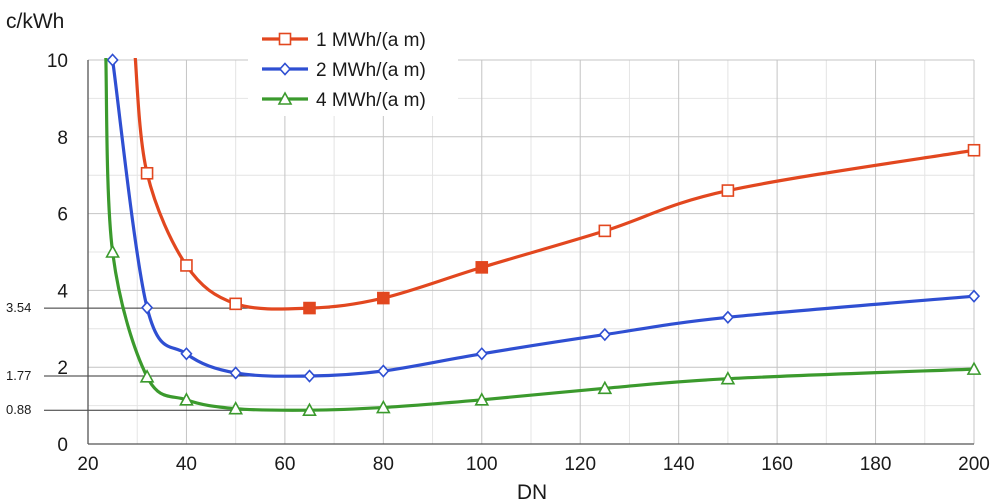 Image resolution: width=996 pixels, height=502 pixels. Describe the element at coordinates (777, 464) in the screenshot. I see `x-tick-label: 160` at that location.